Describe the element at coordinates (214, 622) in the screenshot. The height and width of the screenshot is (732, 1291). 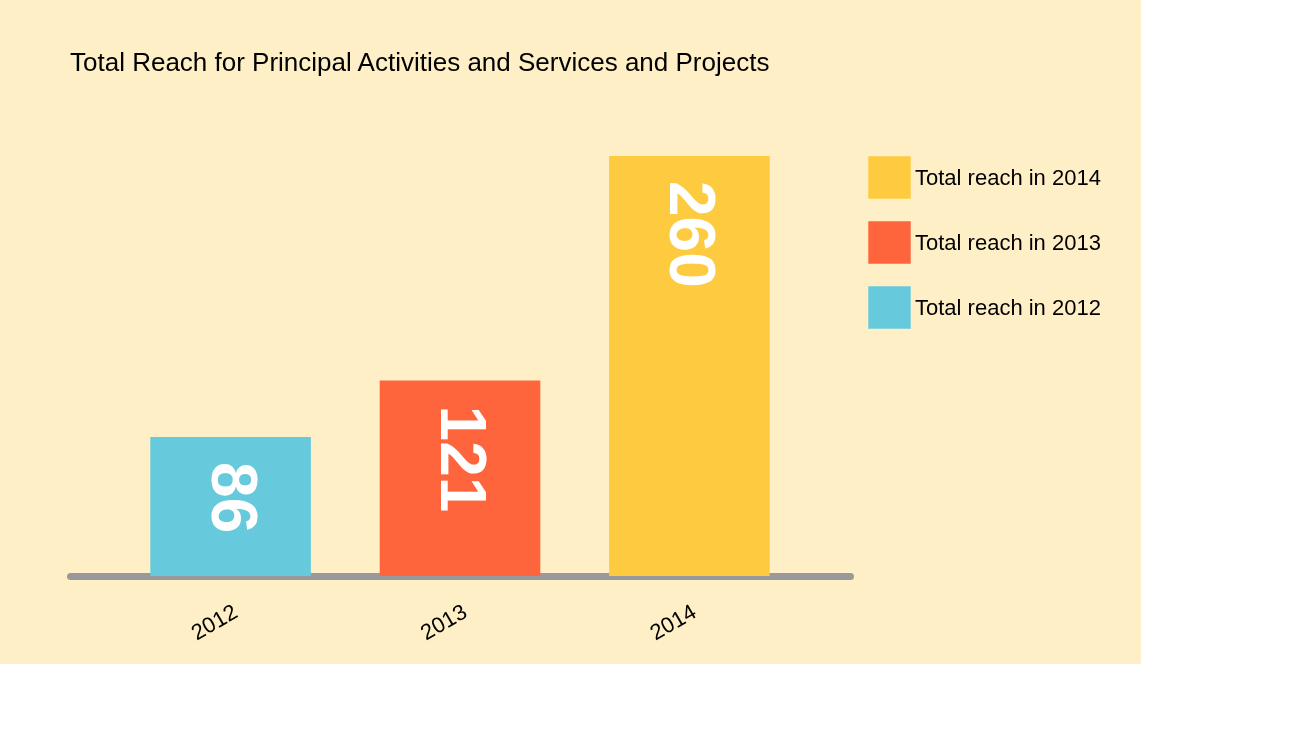
I see `x-tick-label: 2012` at that location.